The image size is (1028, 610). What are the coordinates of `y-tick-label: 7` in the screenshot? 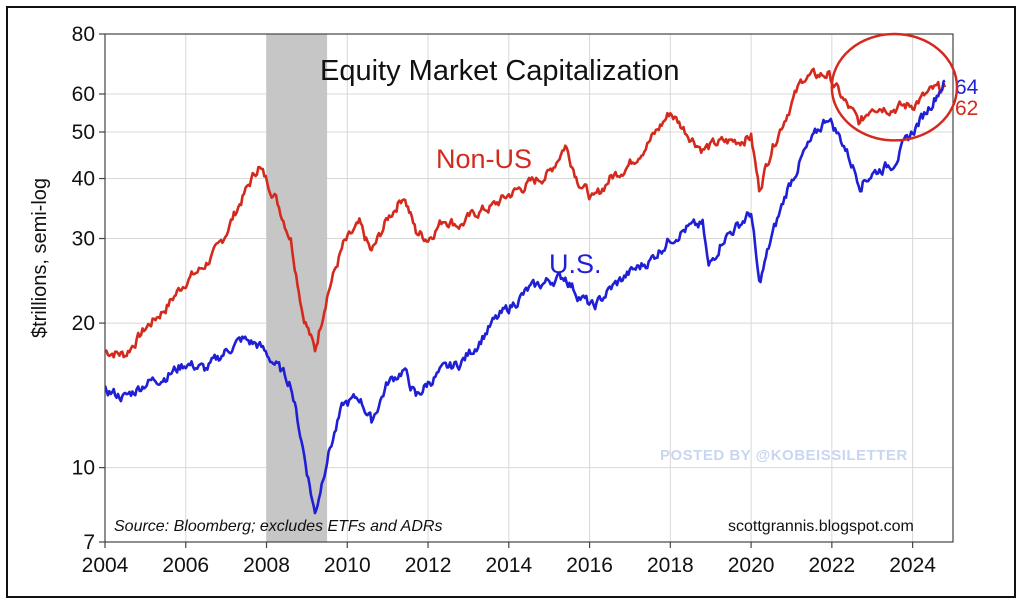 It's located at (89, 542).